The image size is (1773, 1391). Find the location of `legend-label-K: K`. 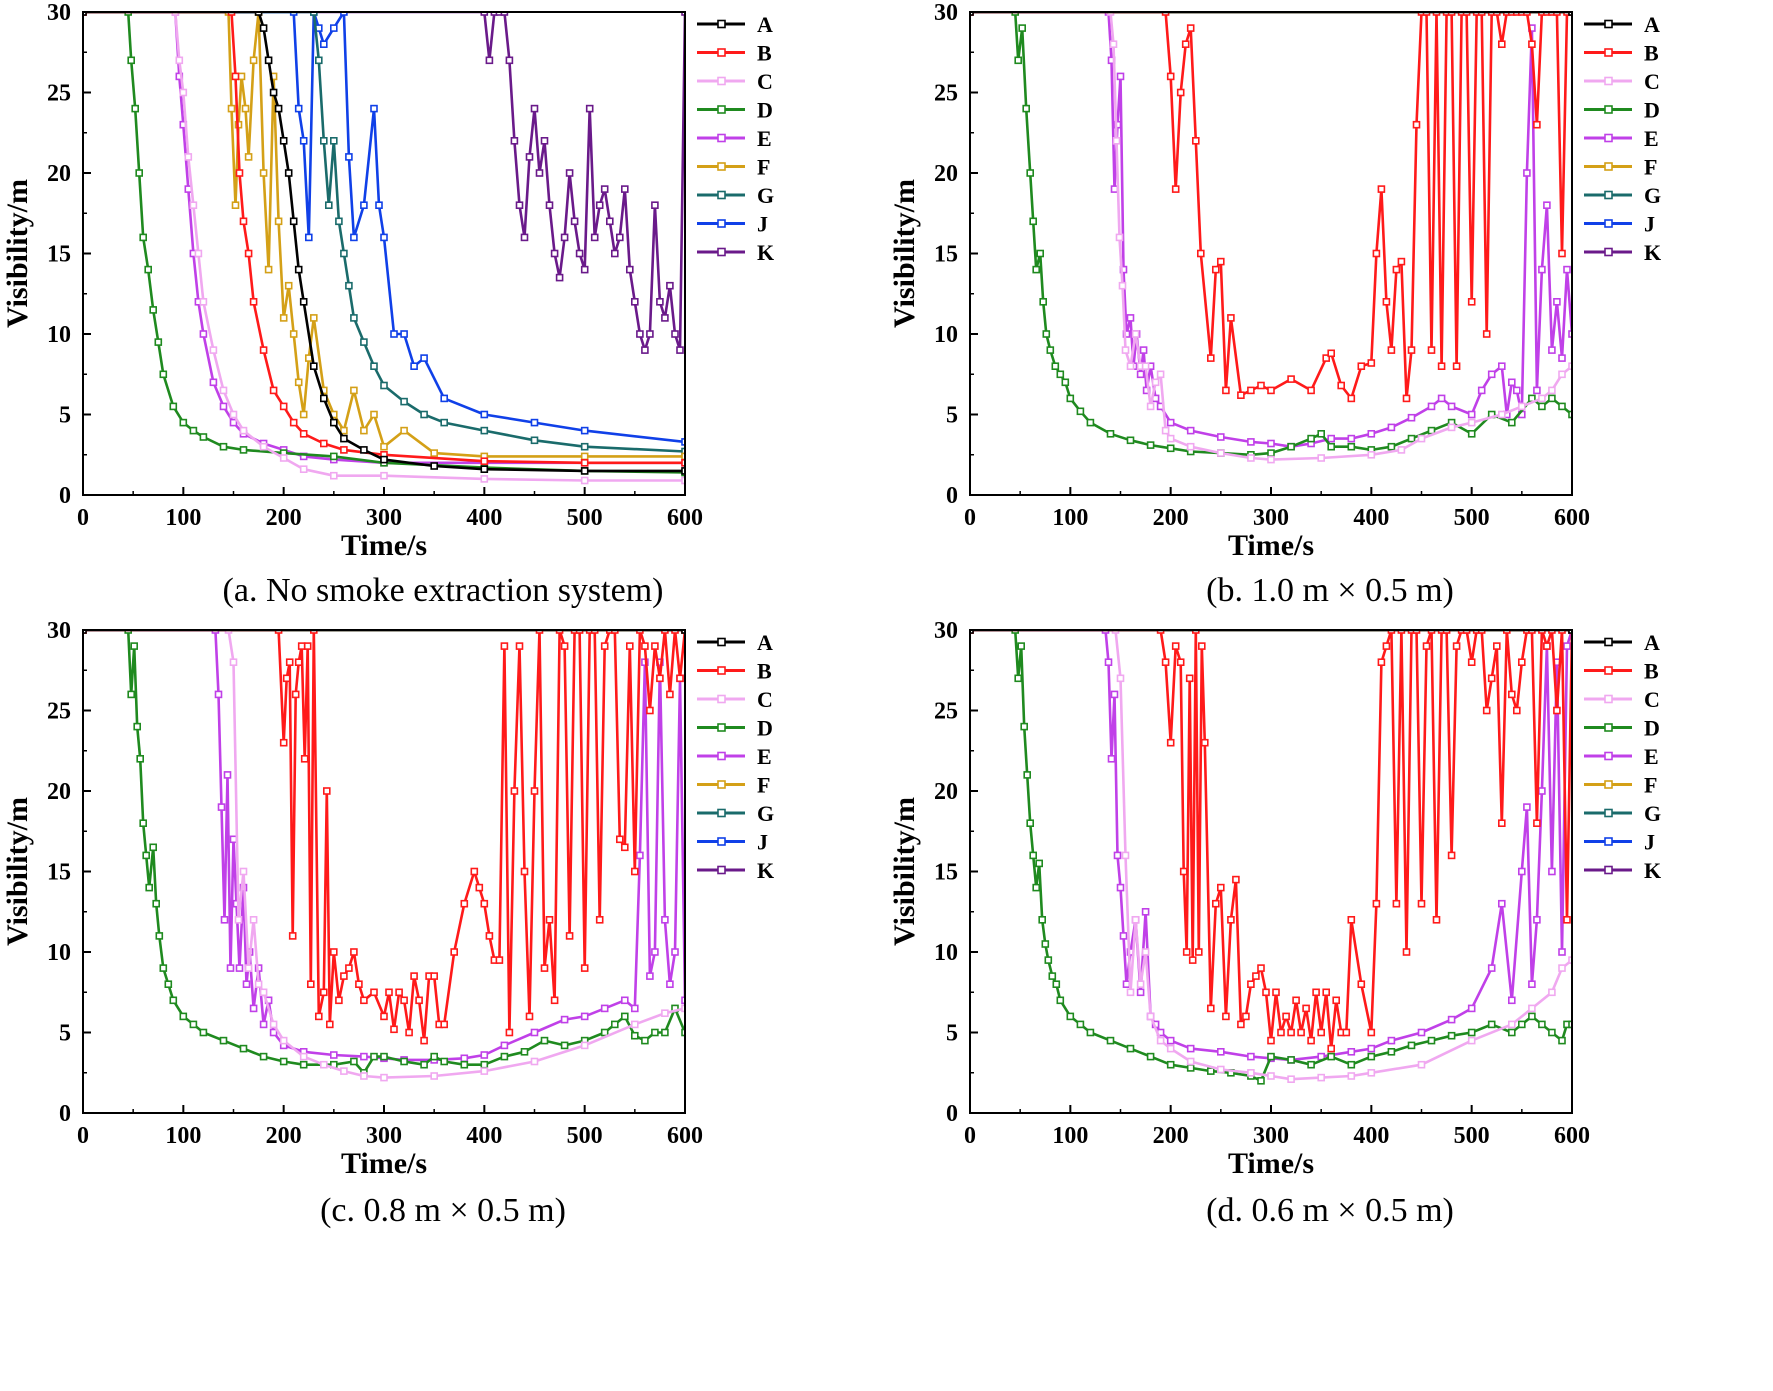

legend-label-K: K is located at coordinates (765, 870).